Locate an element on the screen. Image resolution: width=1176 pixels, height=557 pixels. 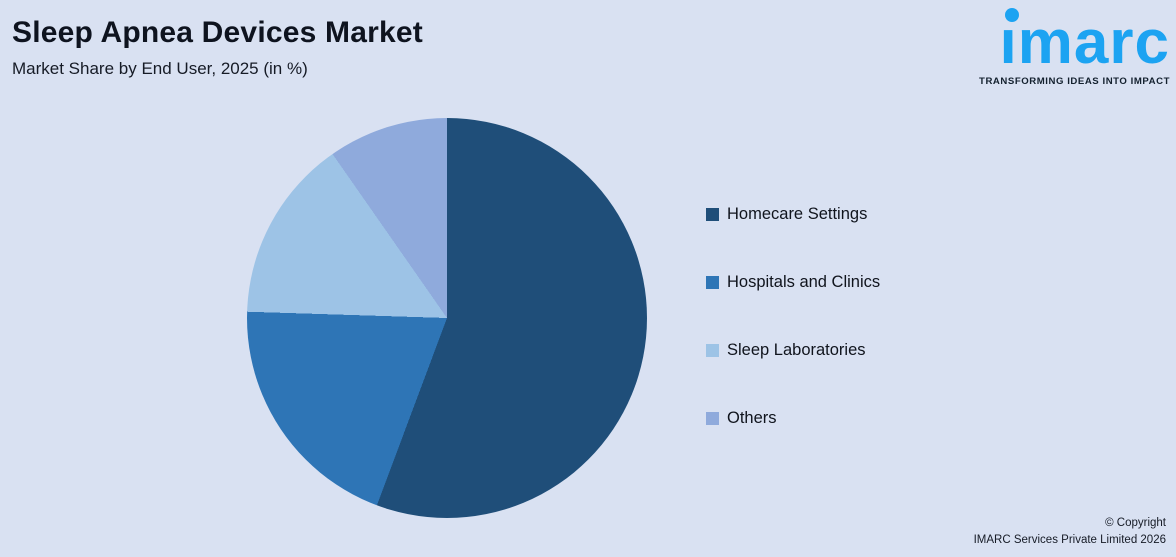
legend-item-hospitals-and-clinics: Hospitals and Clinics is located at coordinates (793, 282).